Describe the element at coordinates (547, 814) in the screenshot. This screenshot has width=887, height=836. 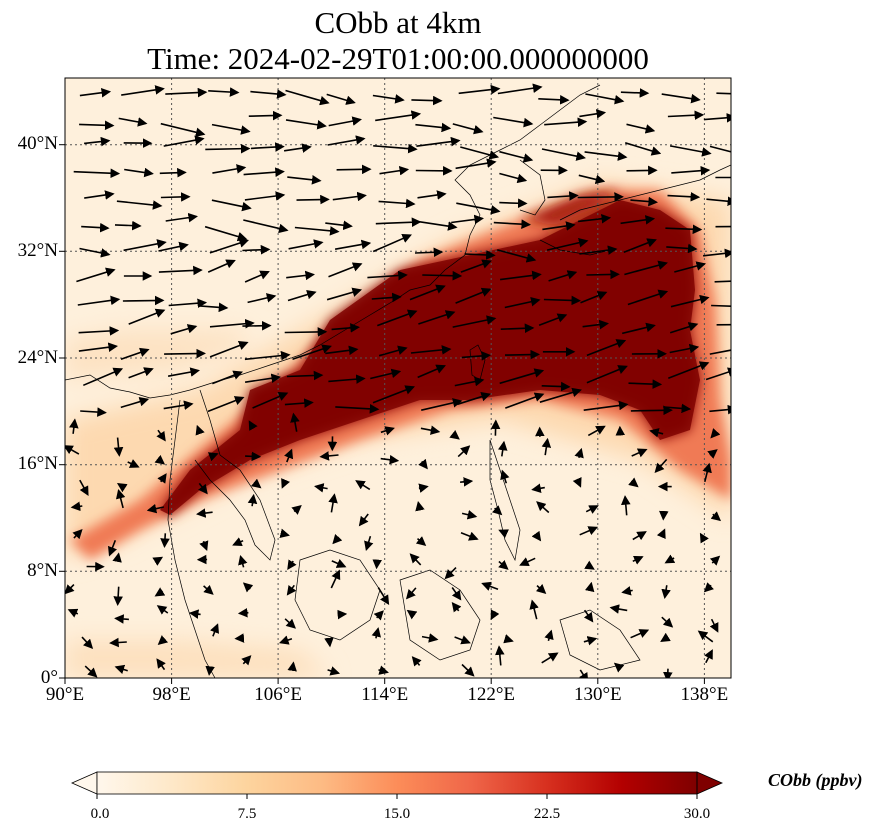
I see `colorbar-tick-label: 22.5` at that location.